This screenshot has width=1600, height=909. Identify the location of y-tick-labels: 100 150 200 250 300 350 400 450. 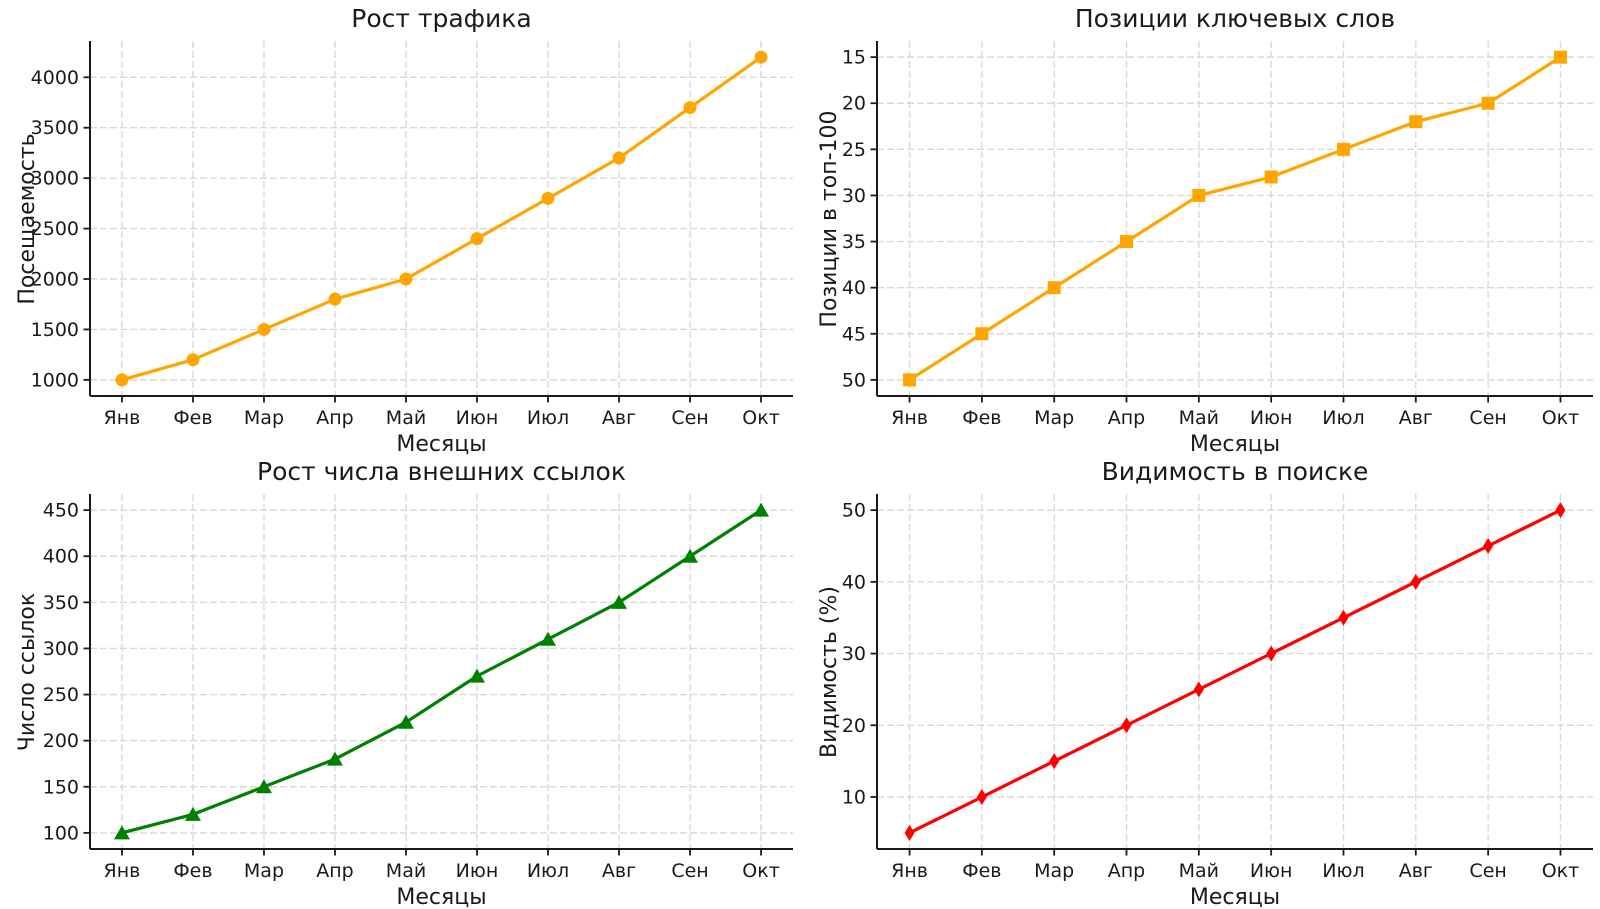
(61, 672).